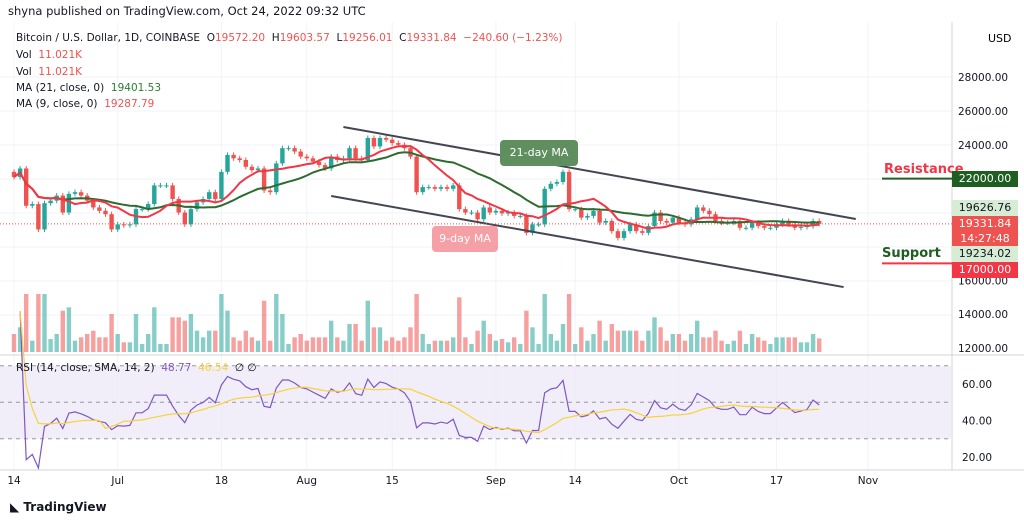 Image resolution: width=1024 pixels, height=526 pixels. Describe the element at coordinates (339, 38) in the screenshot. I see `low-label: L` at that location.